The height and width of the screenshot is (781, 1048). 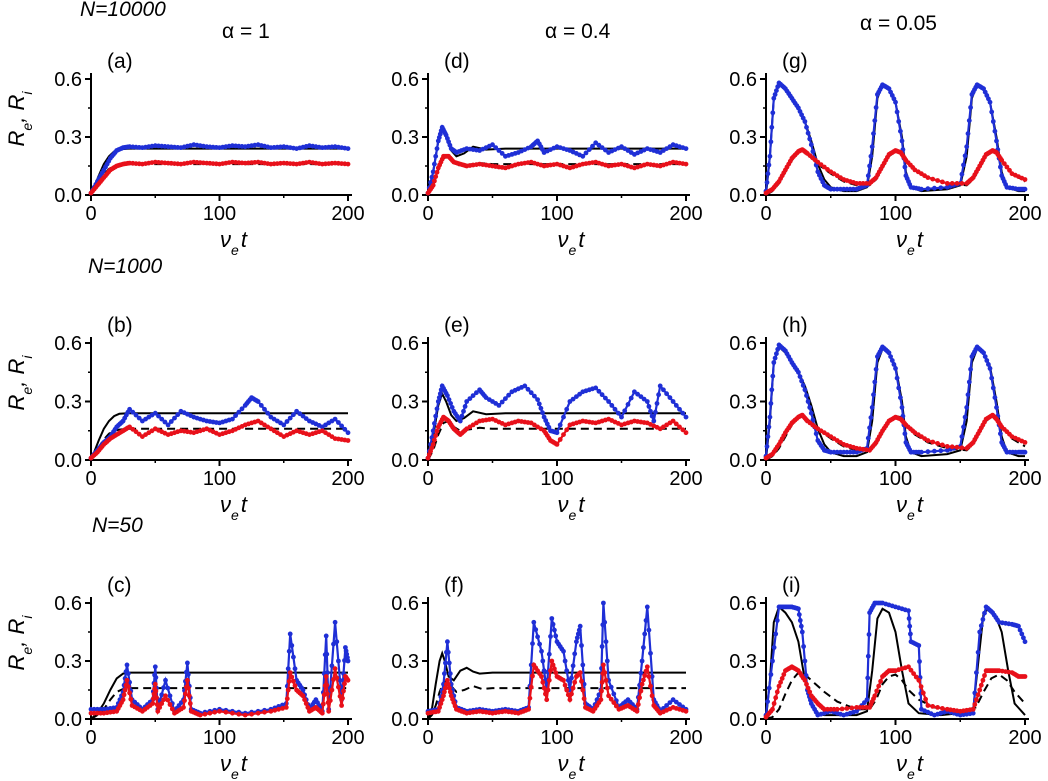 What do you see at coordinates (895, 436) in the screenshot?
I see `series-sim-ri` at bounding box center [895, 436].